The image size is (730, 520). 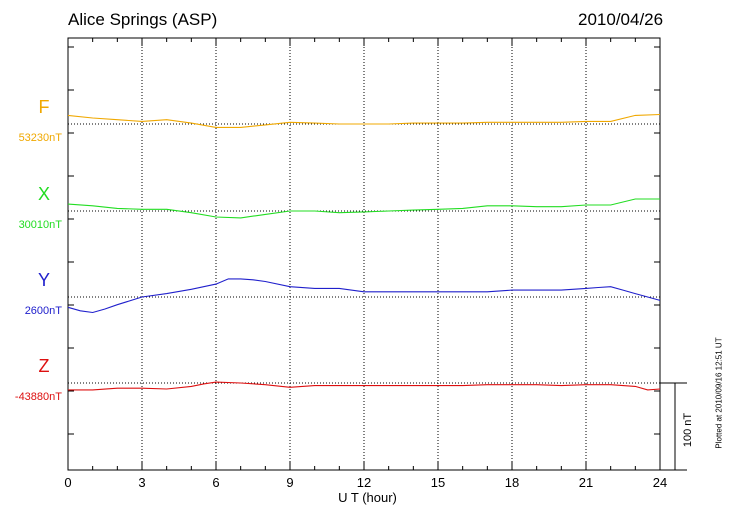 I want to click on x-tick-label: 24, so click(x=660, y=482).